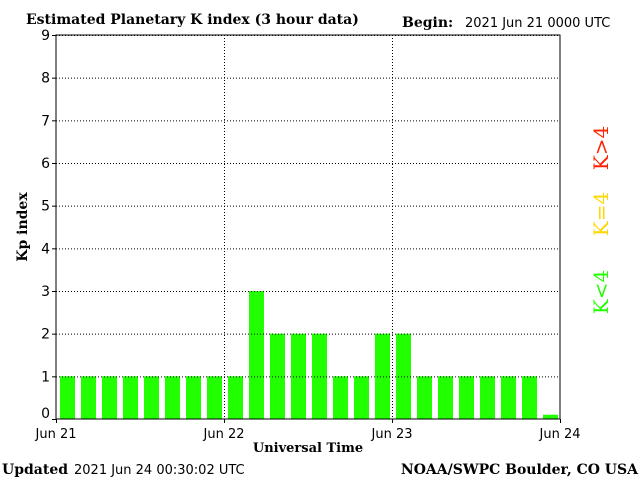  Describe the element at coordinates (159, 470) in the screenshot. I see `updated-value: 2021 Jun 24 00:30:02 UTC` at that location.